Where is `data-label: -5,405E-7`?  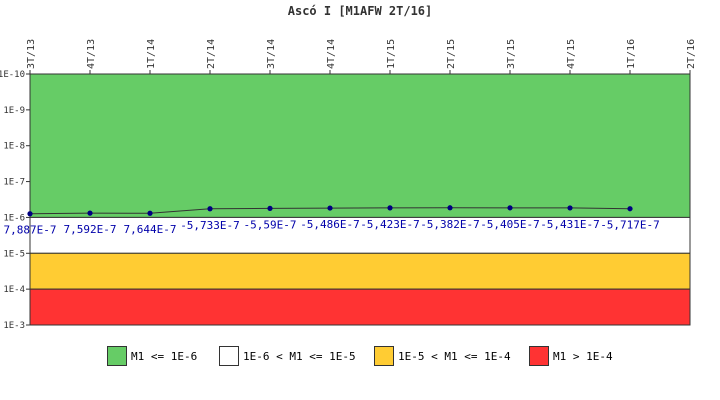
data-label: -5,405E-7 is located at coordinates (510, 224).